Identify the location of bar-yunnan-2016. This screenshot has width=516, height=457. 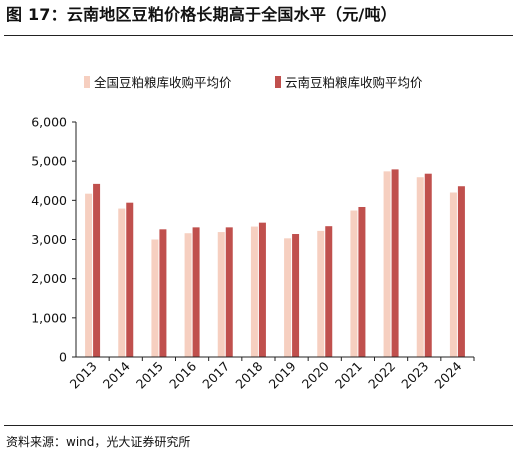
(196, 292).